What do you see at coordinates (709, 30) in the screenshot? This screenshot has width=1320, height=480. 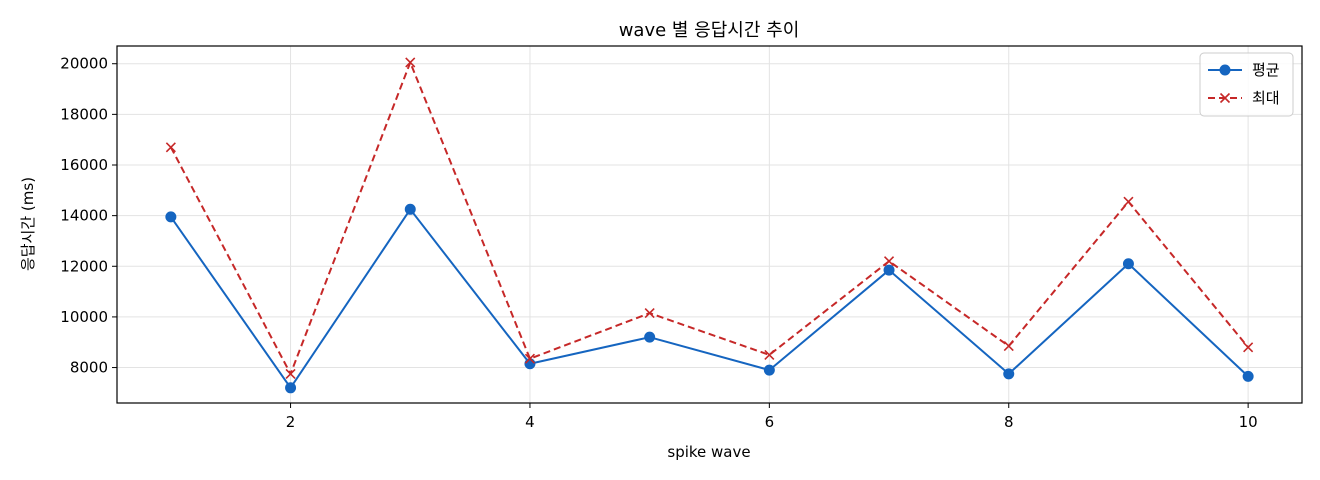 I see `chart-title: wave 별 응답시간 추이` at bounding box center [709, 30].